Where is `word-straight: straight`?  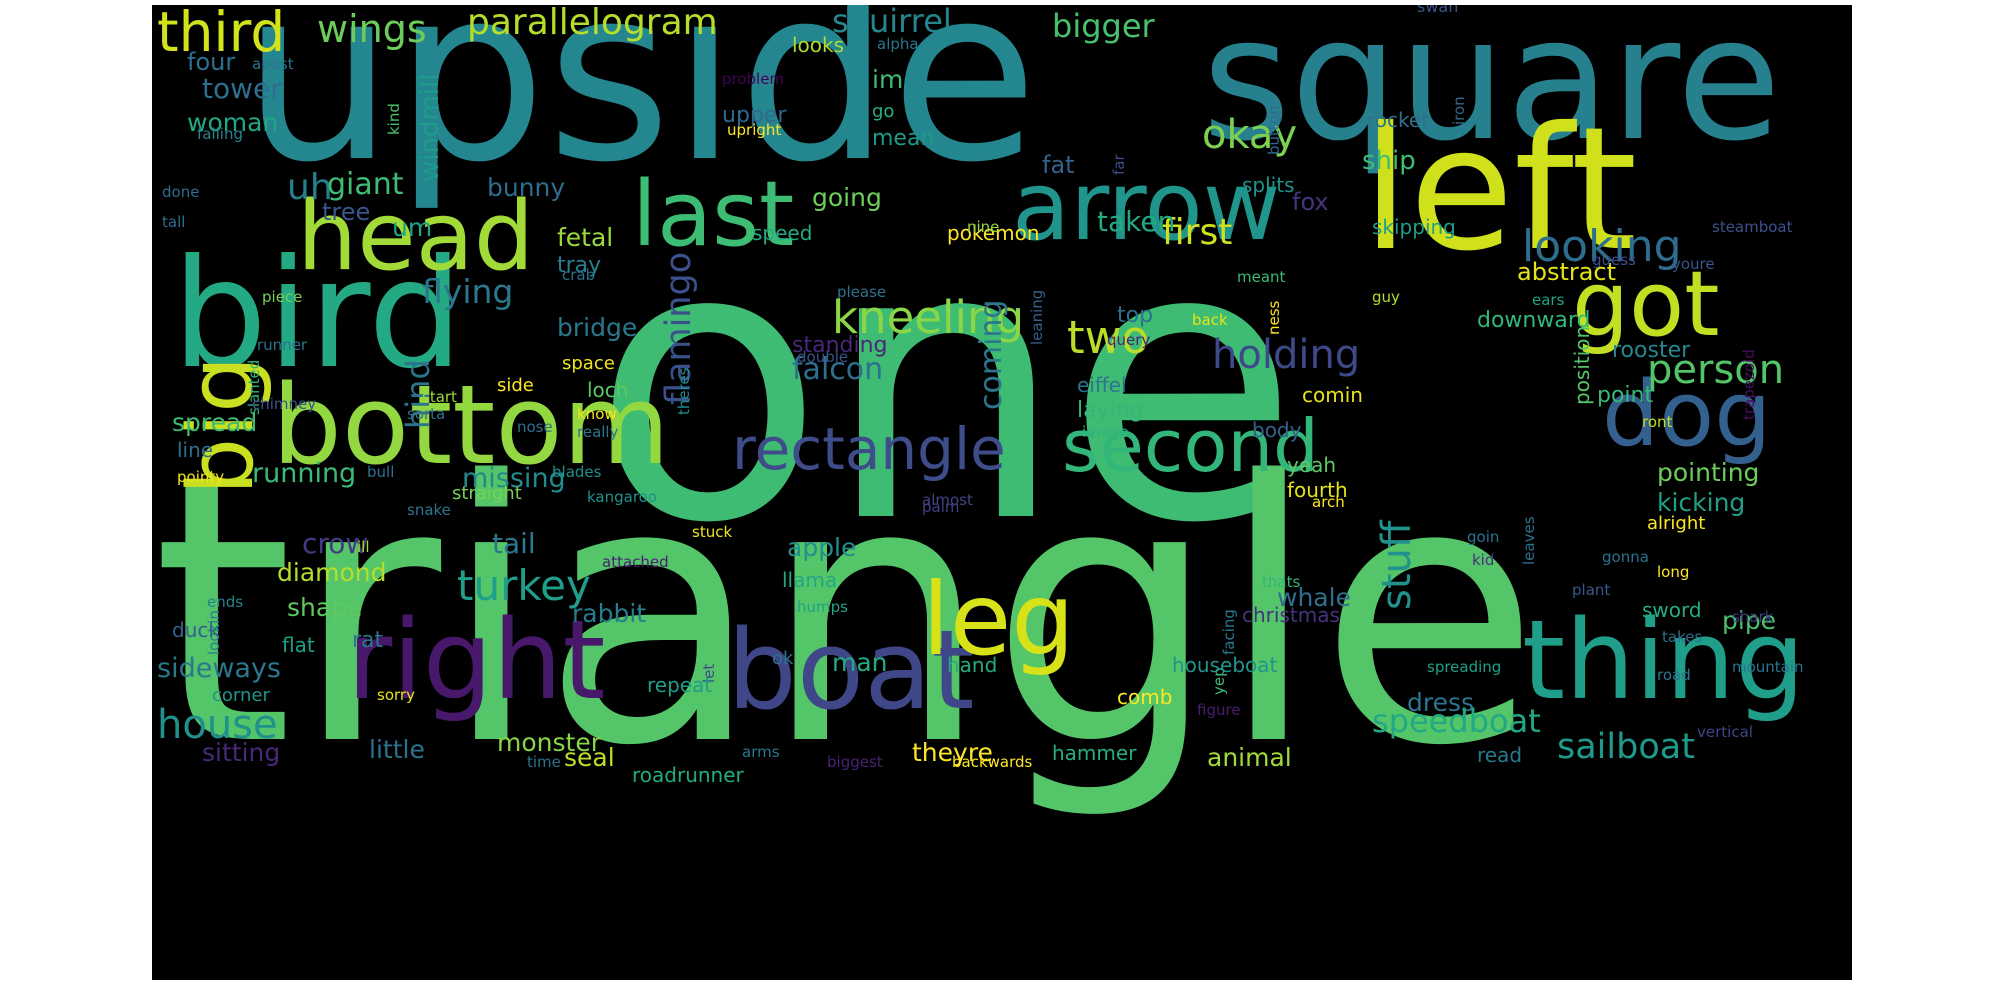 word-straight: straight is located at coordinates (487, 493).